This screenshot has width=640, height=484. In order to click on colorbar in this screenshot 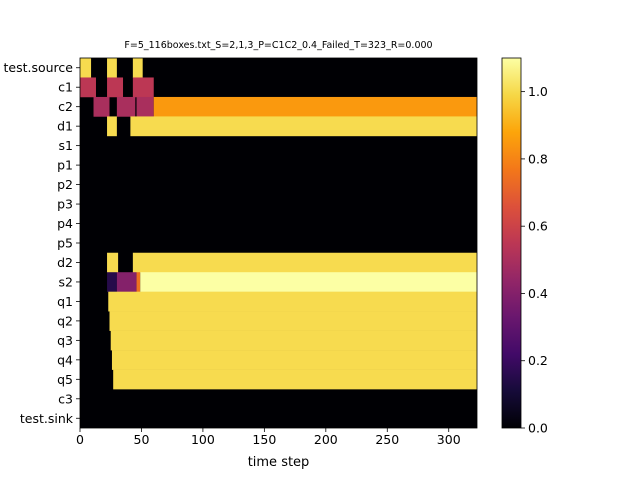, I will do `click(511, 243)`.